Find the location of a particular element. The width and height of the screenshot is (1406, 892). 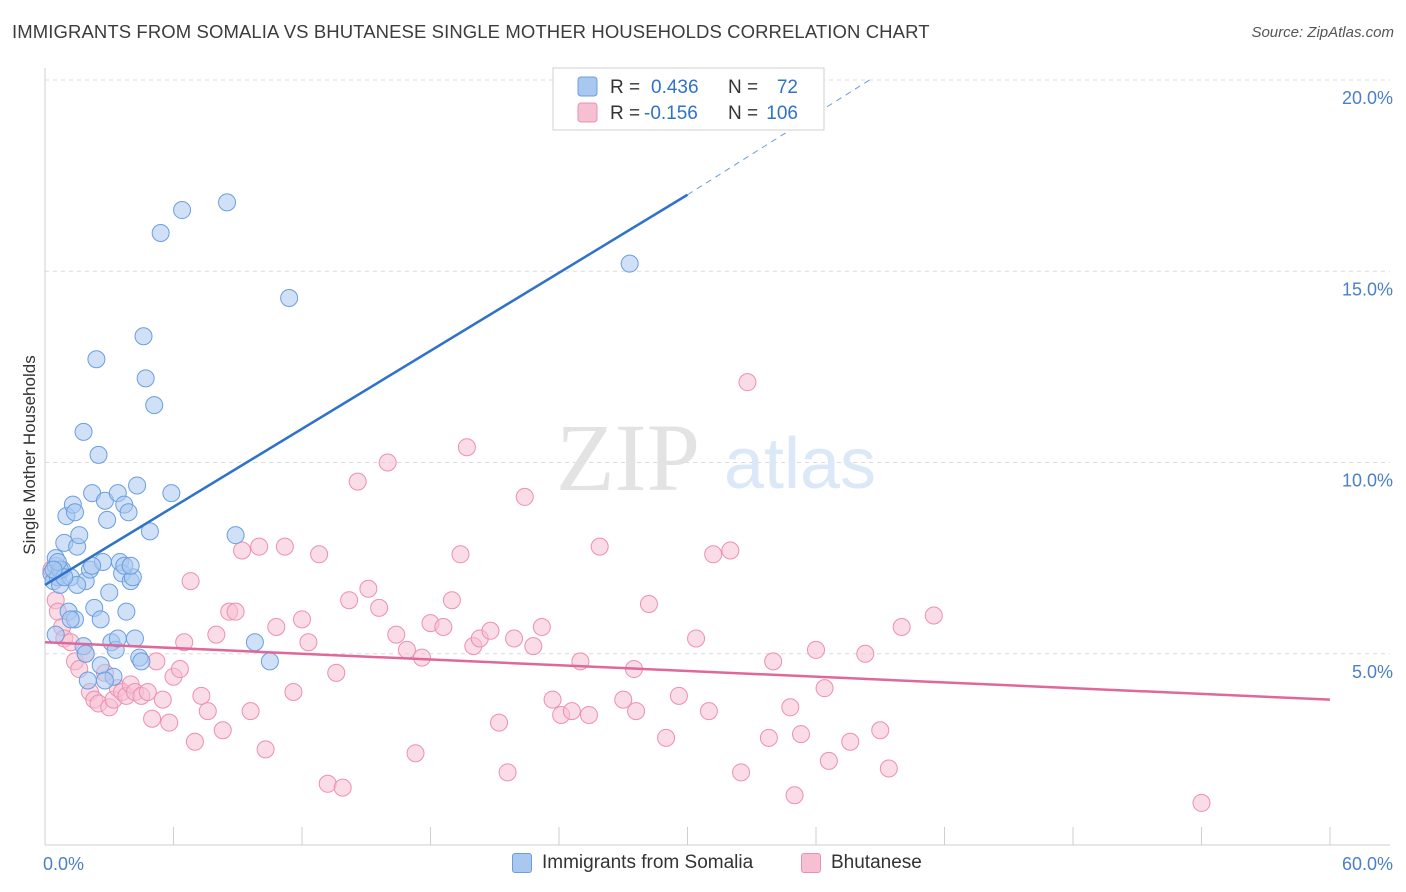

legend-swatch-blue is located at coordinates (587, 86).